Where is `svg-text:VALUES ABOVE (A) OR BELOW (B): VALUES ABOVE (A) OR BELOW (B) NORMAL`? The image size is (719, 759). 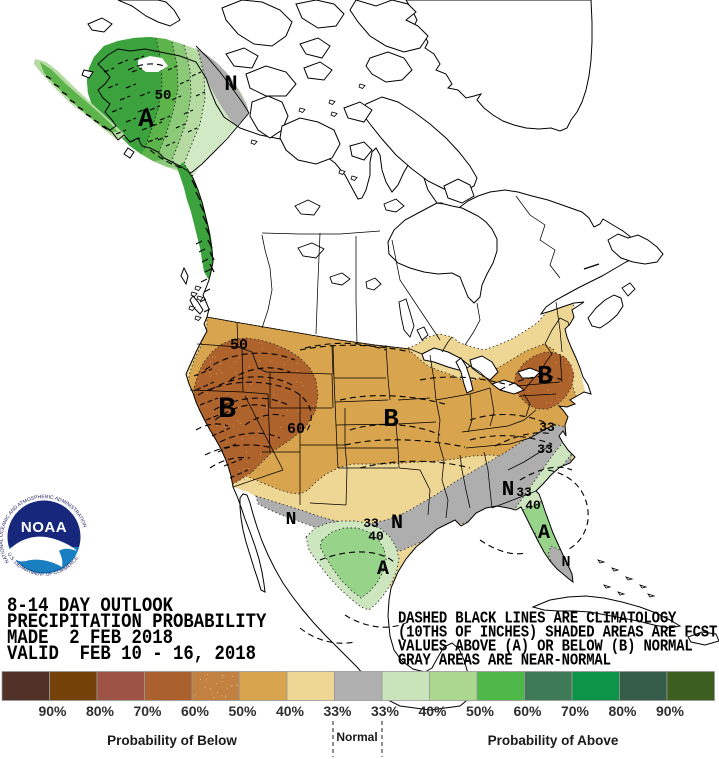 svg-text:VALUES ABOVE (A) OR BELOW (B): VALUES ABOVE (A) OR BELOW (B) NORMAL is located at coordinates (545, 645).